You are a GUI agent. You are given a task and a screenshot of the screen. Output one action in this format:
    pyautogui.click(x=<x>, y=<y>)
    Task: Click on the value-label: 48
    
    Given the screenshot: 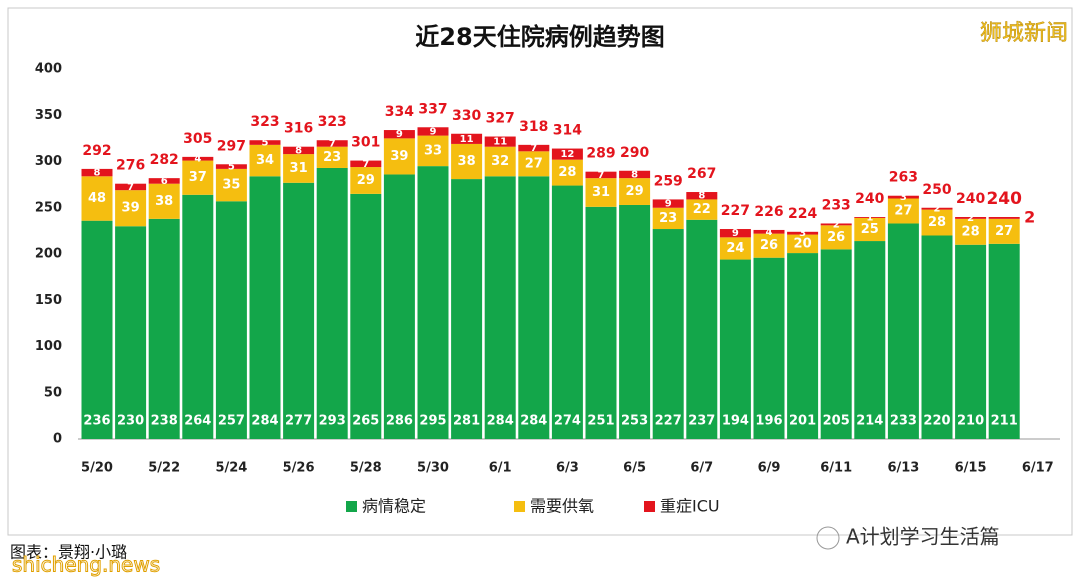 What is the action you would take?
    pyautogui.click(x=97, y=198)
    